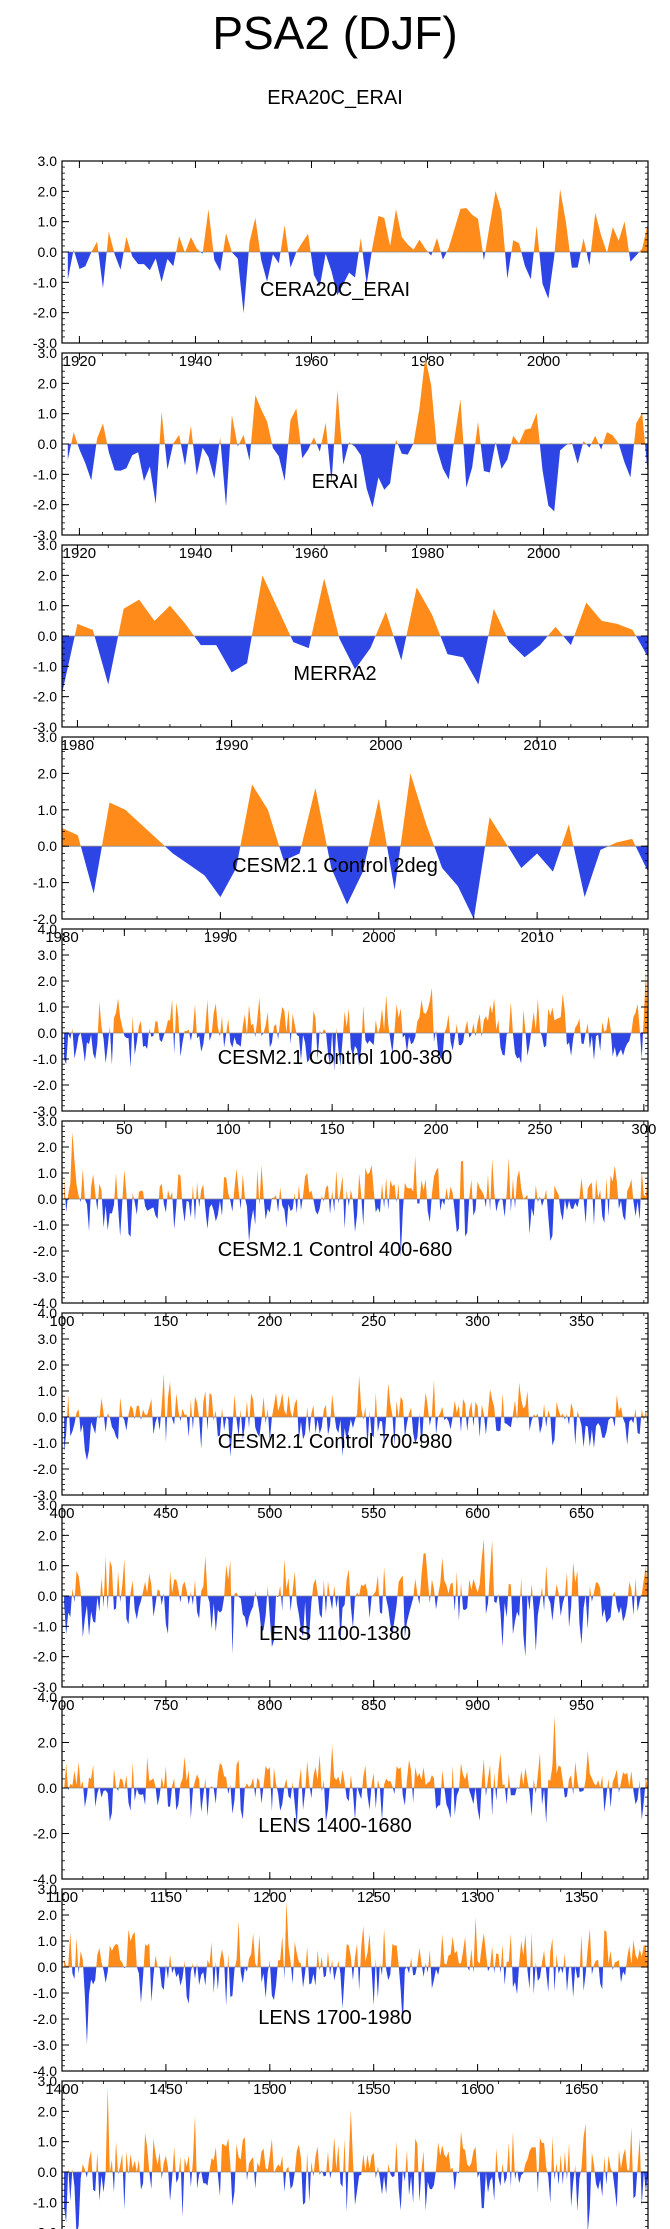 This screenshot has width=670, height=2229. What do you see at coordinates (581, 1897) in the screenshot?
I see `x-tick-label: 1350` at bounding box center [581, 1897].